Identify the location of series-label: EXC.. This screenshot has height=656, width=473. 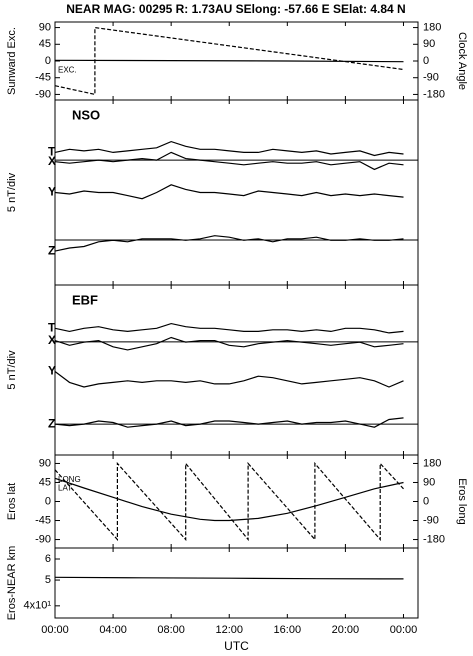
(67, 69).